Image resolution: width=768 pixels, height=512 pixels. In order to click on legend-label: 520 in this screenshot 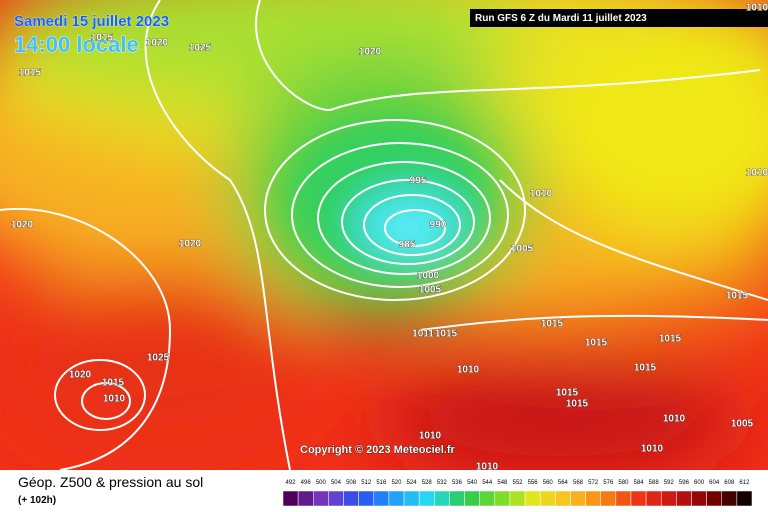, I will do `click(396, 483)`.